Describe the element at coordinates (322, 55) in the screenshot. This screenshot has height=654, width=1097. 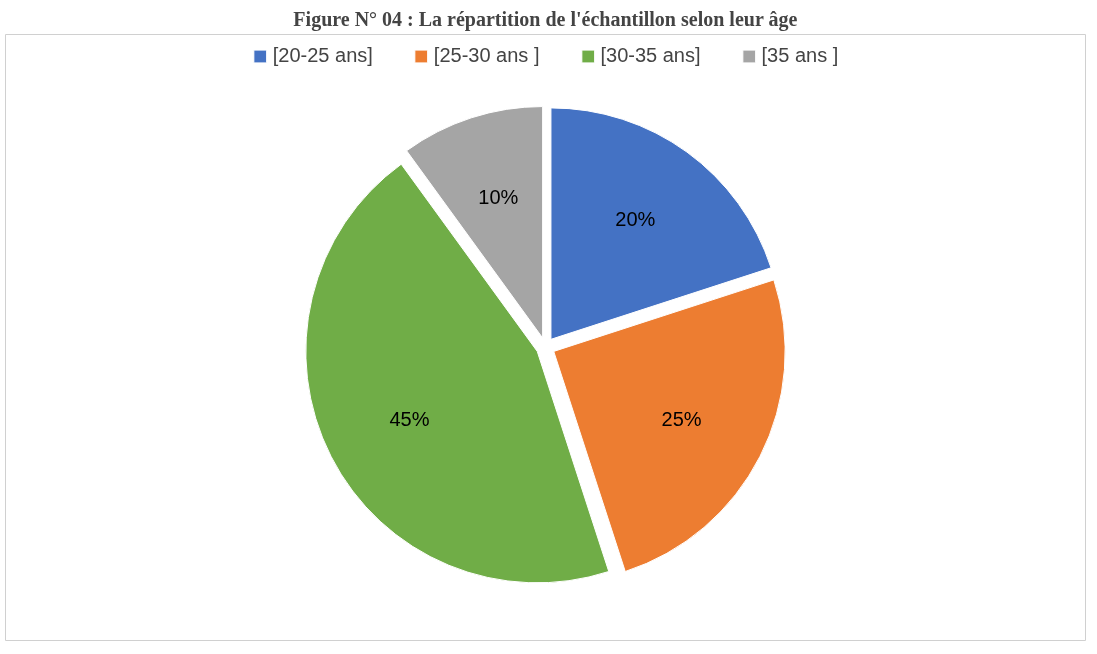
I see `legend-label: [20-25 ans]` at that location.